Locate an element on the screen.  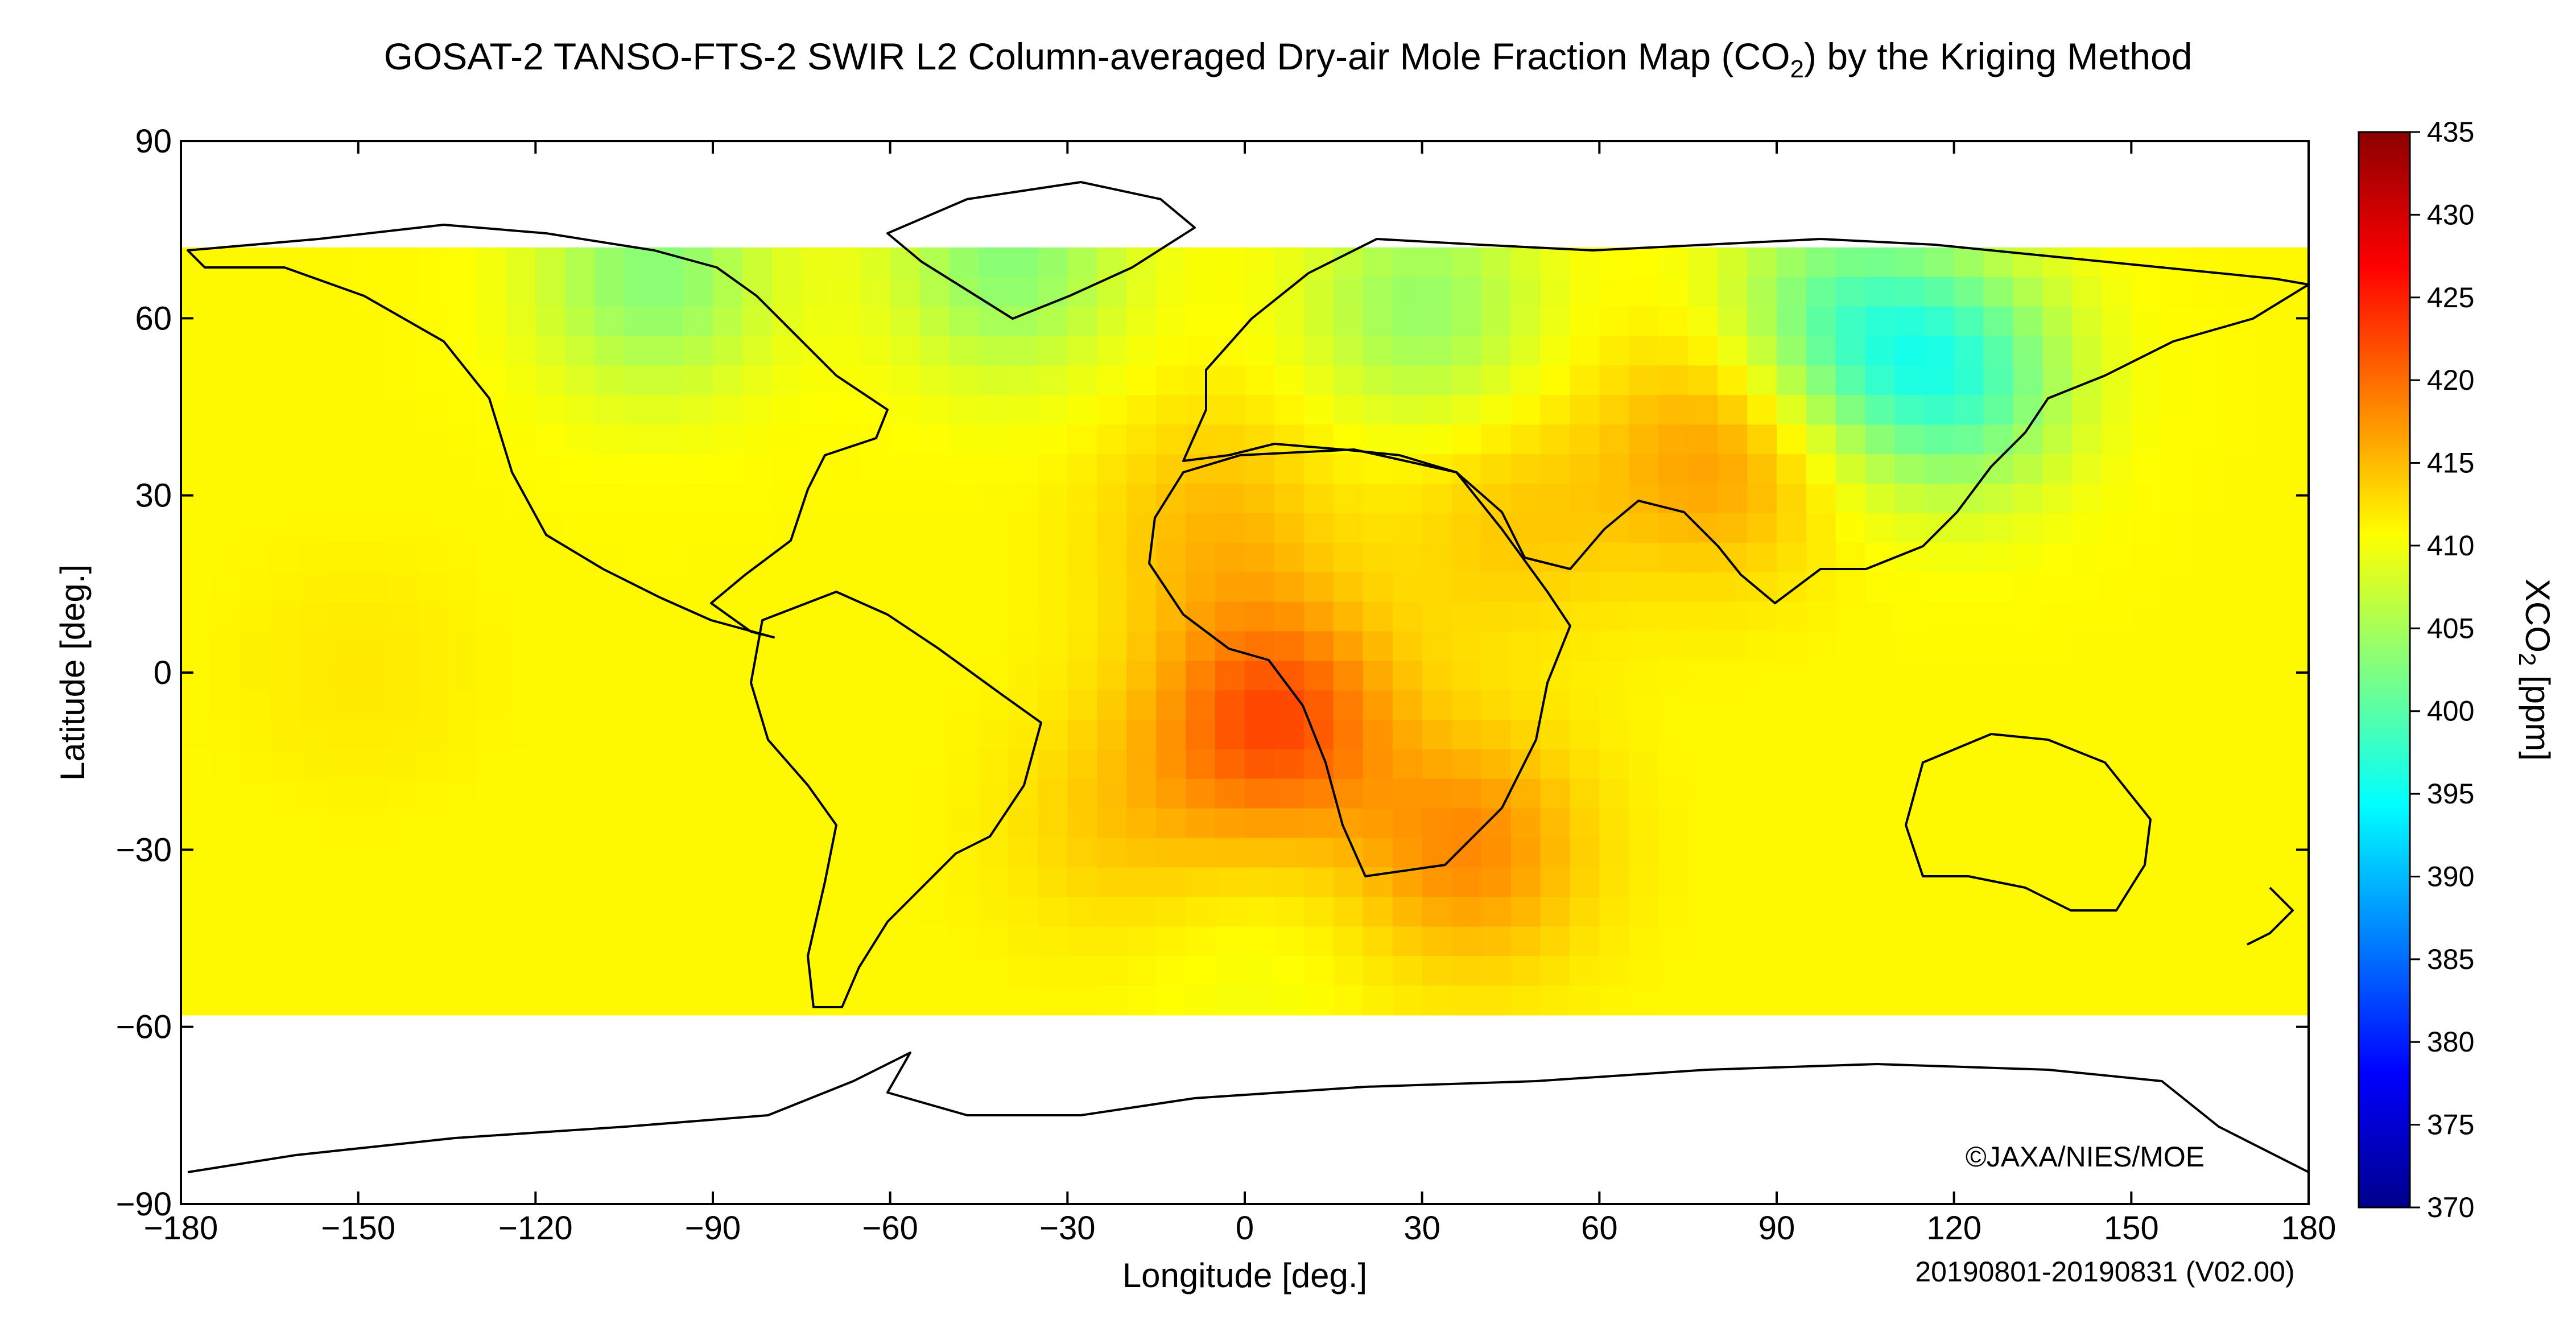
colorbar-label: XCO2 [ppm] is located at coordinates (2536, 670).